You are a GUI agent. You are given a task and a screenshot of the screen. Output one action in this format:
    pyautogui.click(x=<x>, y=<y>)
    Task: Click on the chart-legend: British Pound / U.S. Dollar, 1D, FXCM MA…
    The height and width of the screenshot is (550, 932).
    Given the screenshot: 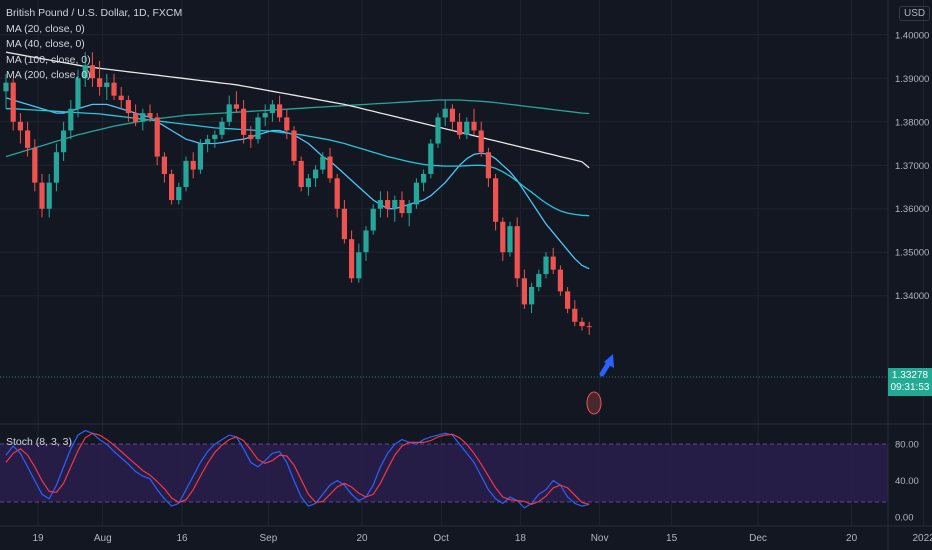 What is the action you would take?
    pyautogui.click(x=94, y=45)
    